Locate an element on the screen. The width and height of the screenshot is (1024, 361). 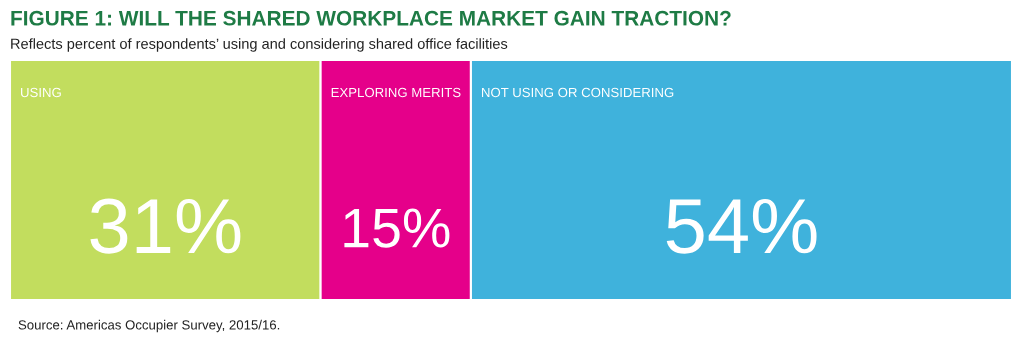
source-note: Source: Americas Occupier Survey, 2015/16. is located at coordinates (149, 326).